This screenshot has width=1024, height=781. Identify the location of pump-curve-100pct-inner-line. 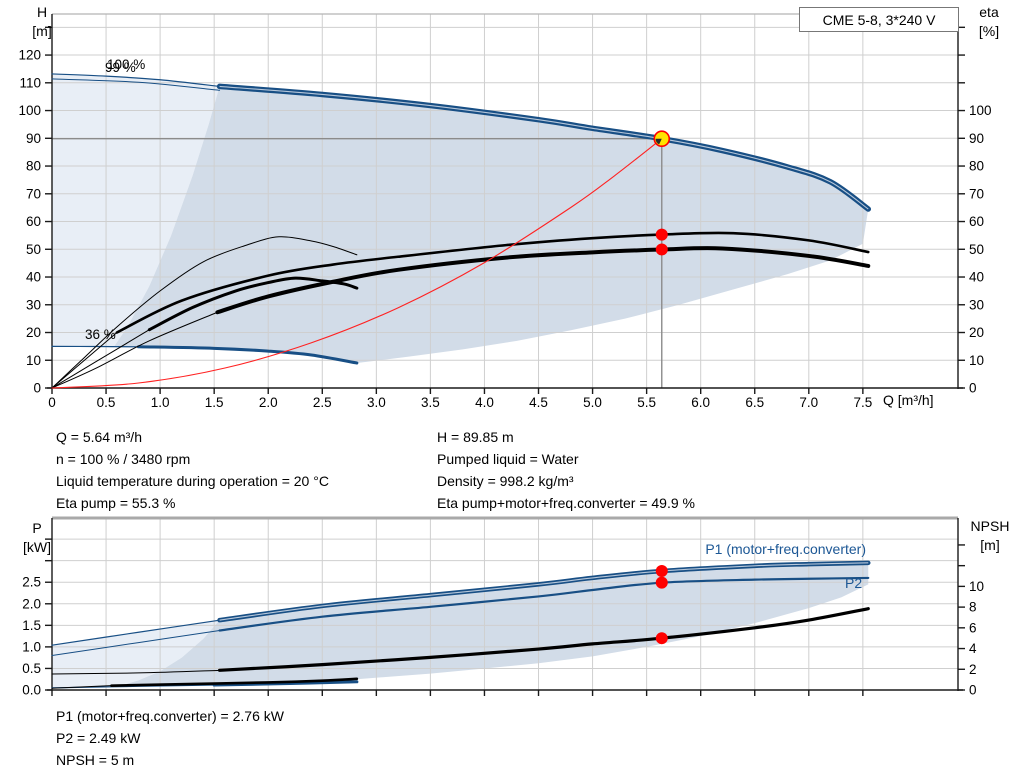
(544, 147).